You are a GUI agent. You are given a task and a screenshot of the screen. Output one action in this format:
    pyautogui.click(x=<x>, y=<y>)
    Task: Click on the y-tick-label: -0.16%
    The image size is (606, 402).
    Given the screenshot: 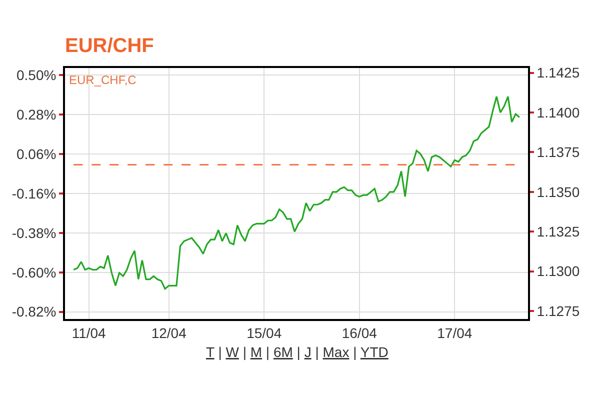 What is the action you would take?
    pyautogui.click(x=34, y=193)
    